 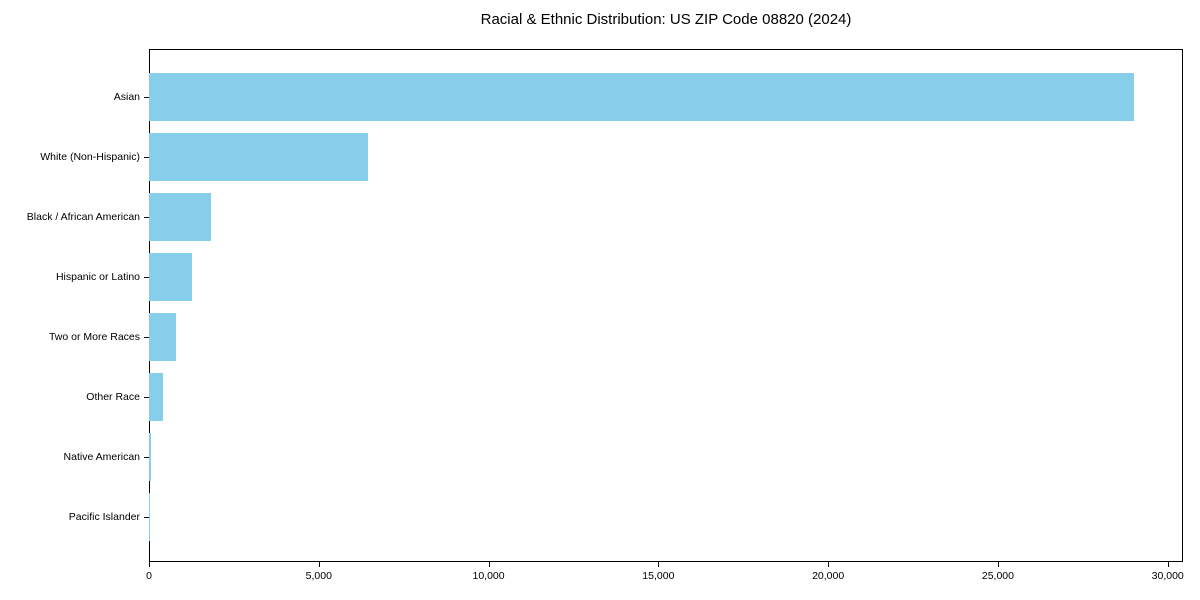 What do you see at coordinates (146, 277) in the screenshot?
I see `y-tick-hispanic-or-latino` at bounding box center [146, 277].